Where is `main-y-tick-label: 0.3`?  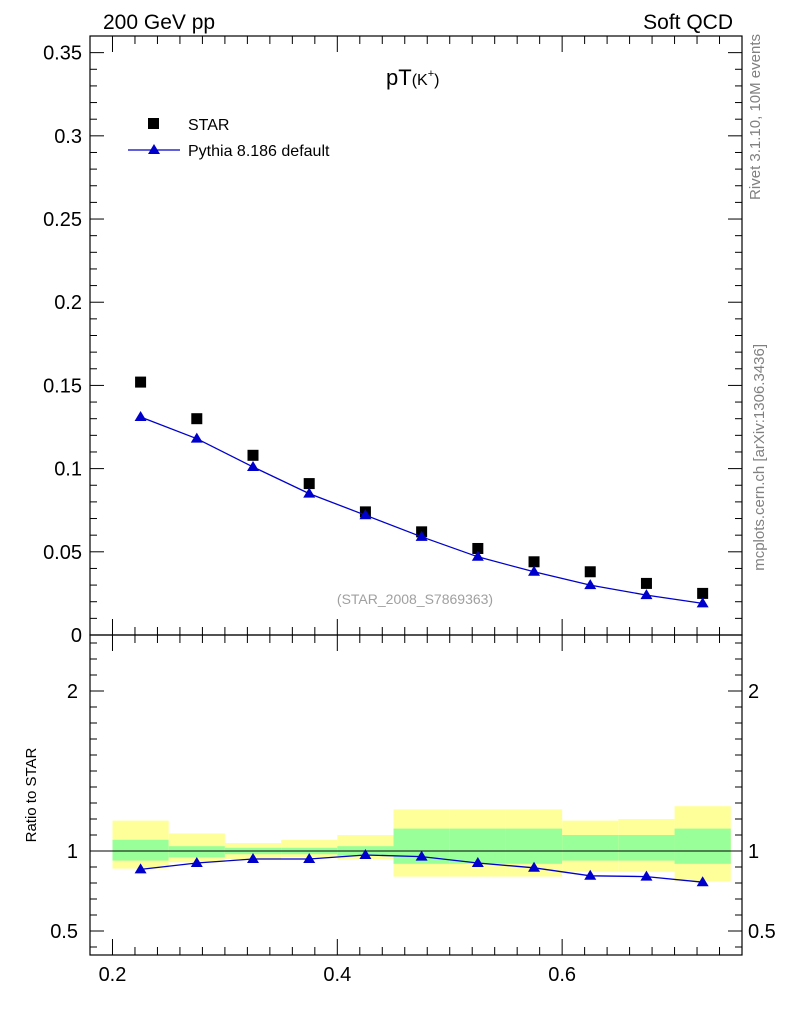 main-y-tick-label: 0.3 is located at coordinates (68, 137).